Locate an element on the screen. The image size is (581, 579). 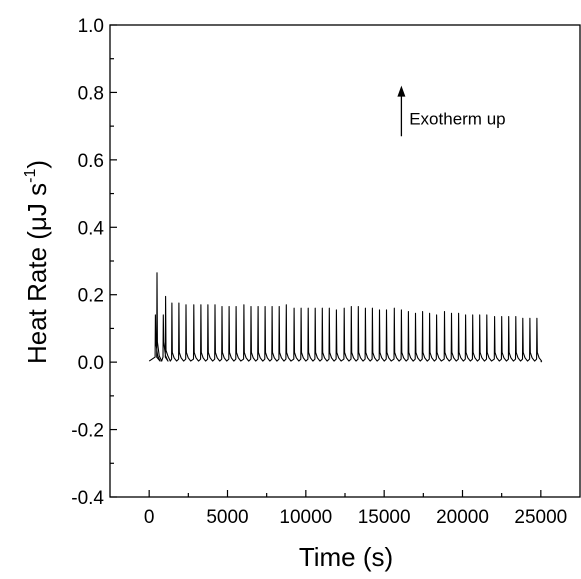
exotherm-annotation: Exotherm up is located at coordinates (451, 111).